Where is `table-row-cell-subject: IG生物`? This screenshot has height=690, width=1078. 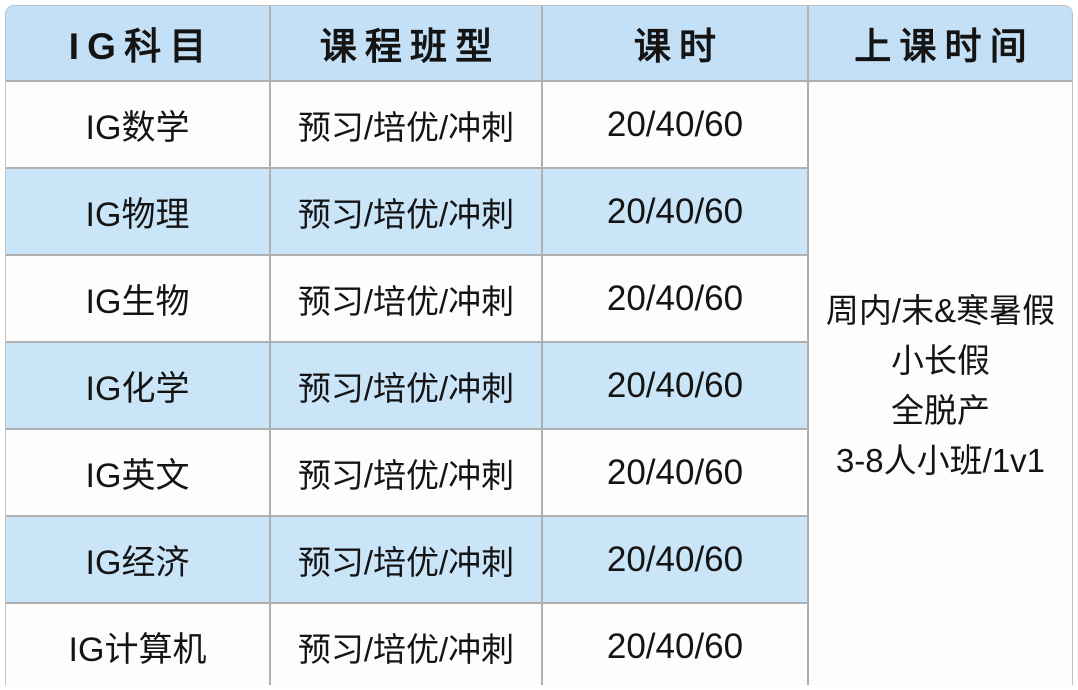 table-row-cell-subject: IG生物 is located at coordinates (137, 298).